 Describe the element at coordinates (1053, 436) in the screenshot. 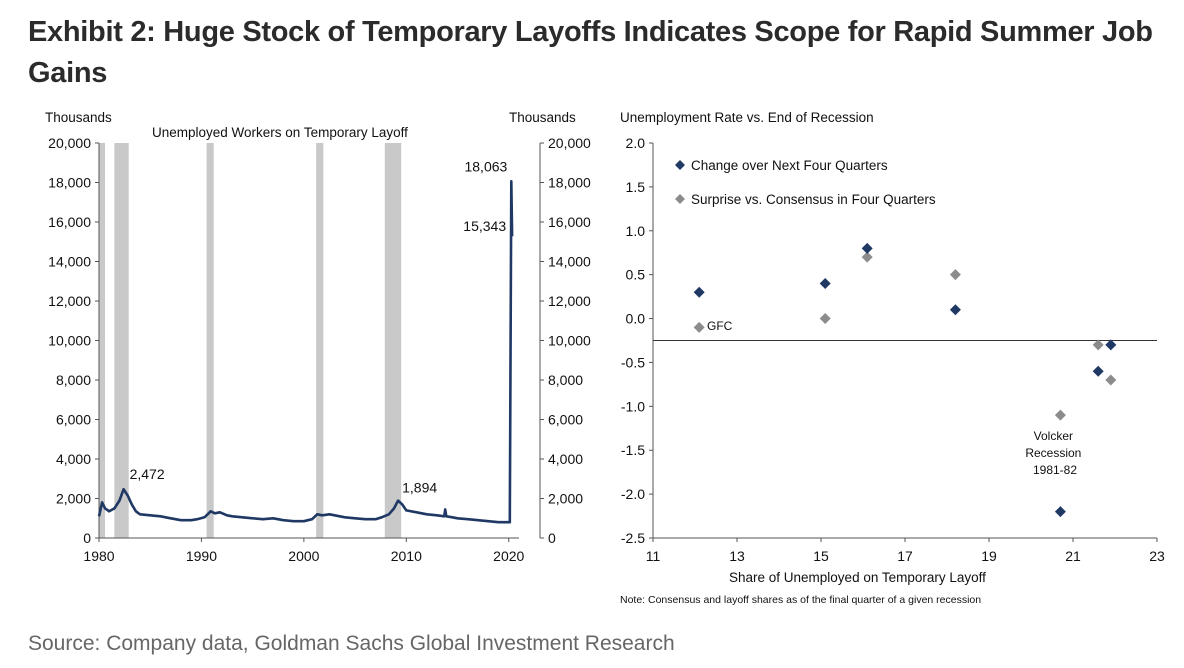

I see `annotation-volcker-line: Volcker` at that location.